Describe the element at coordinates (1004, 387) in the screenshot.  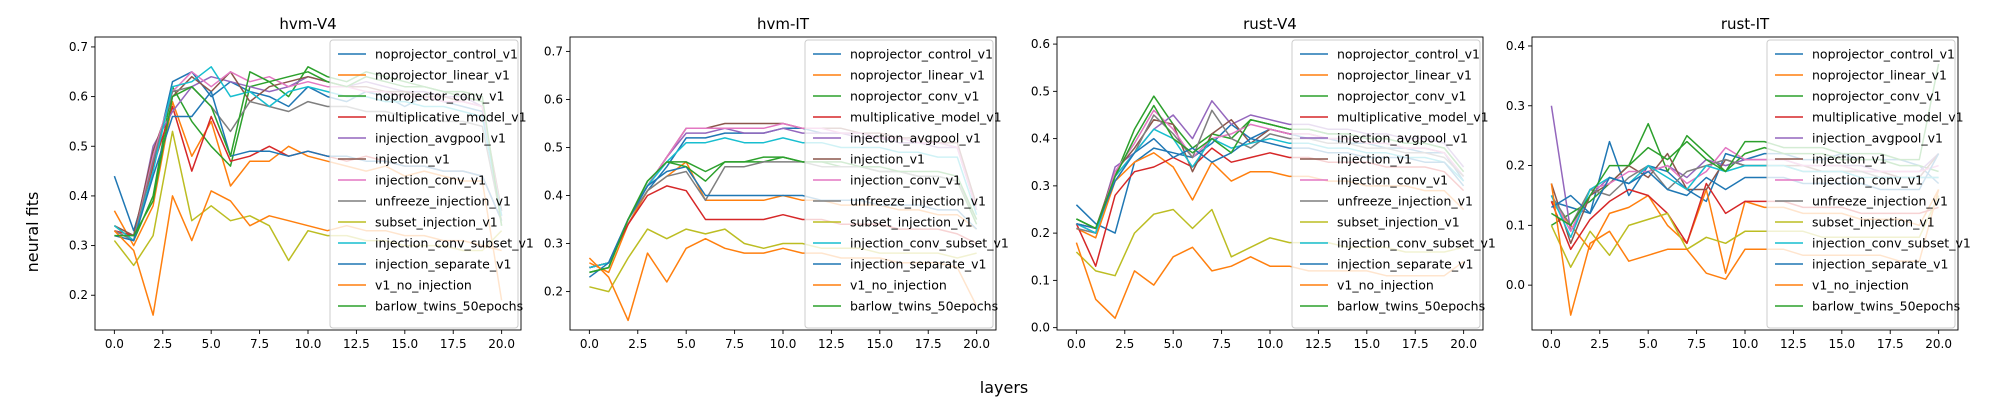
I see `x-axis-label: layers` at that location.